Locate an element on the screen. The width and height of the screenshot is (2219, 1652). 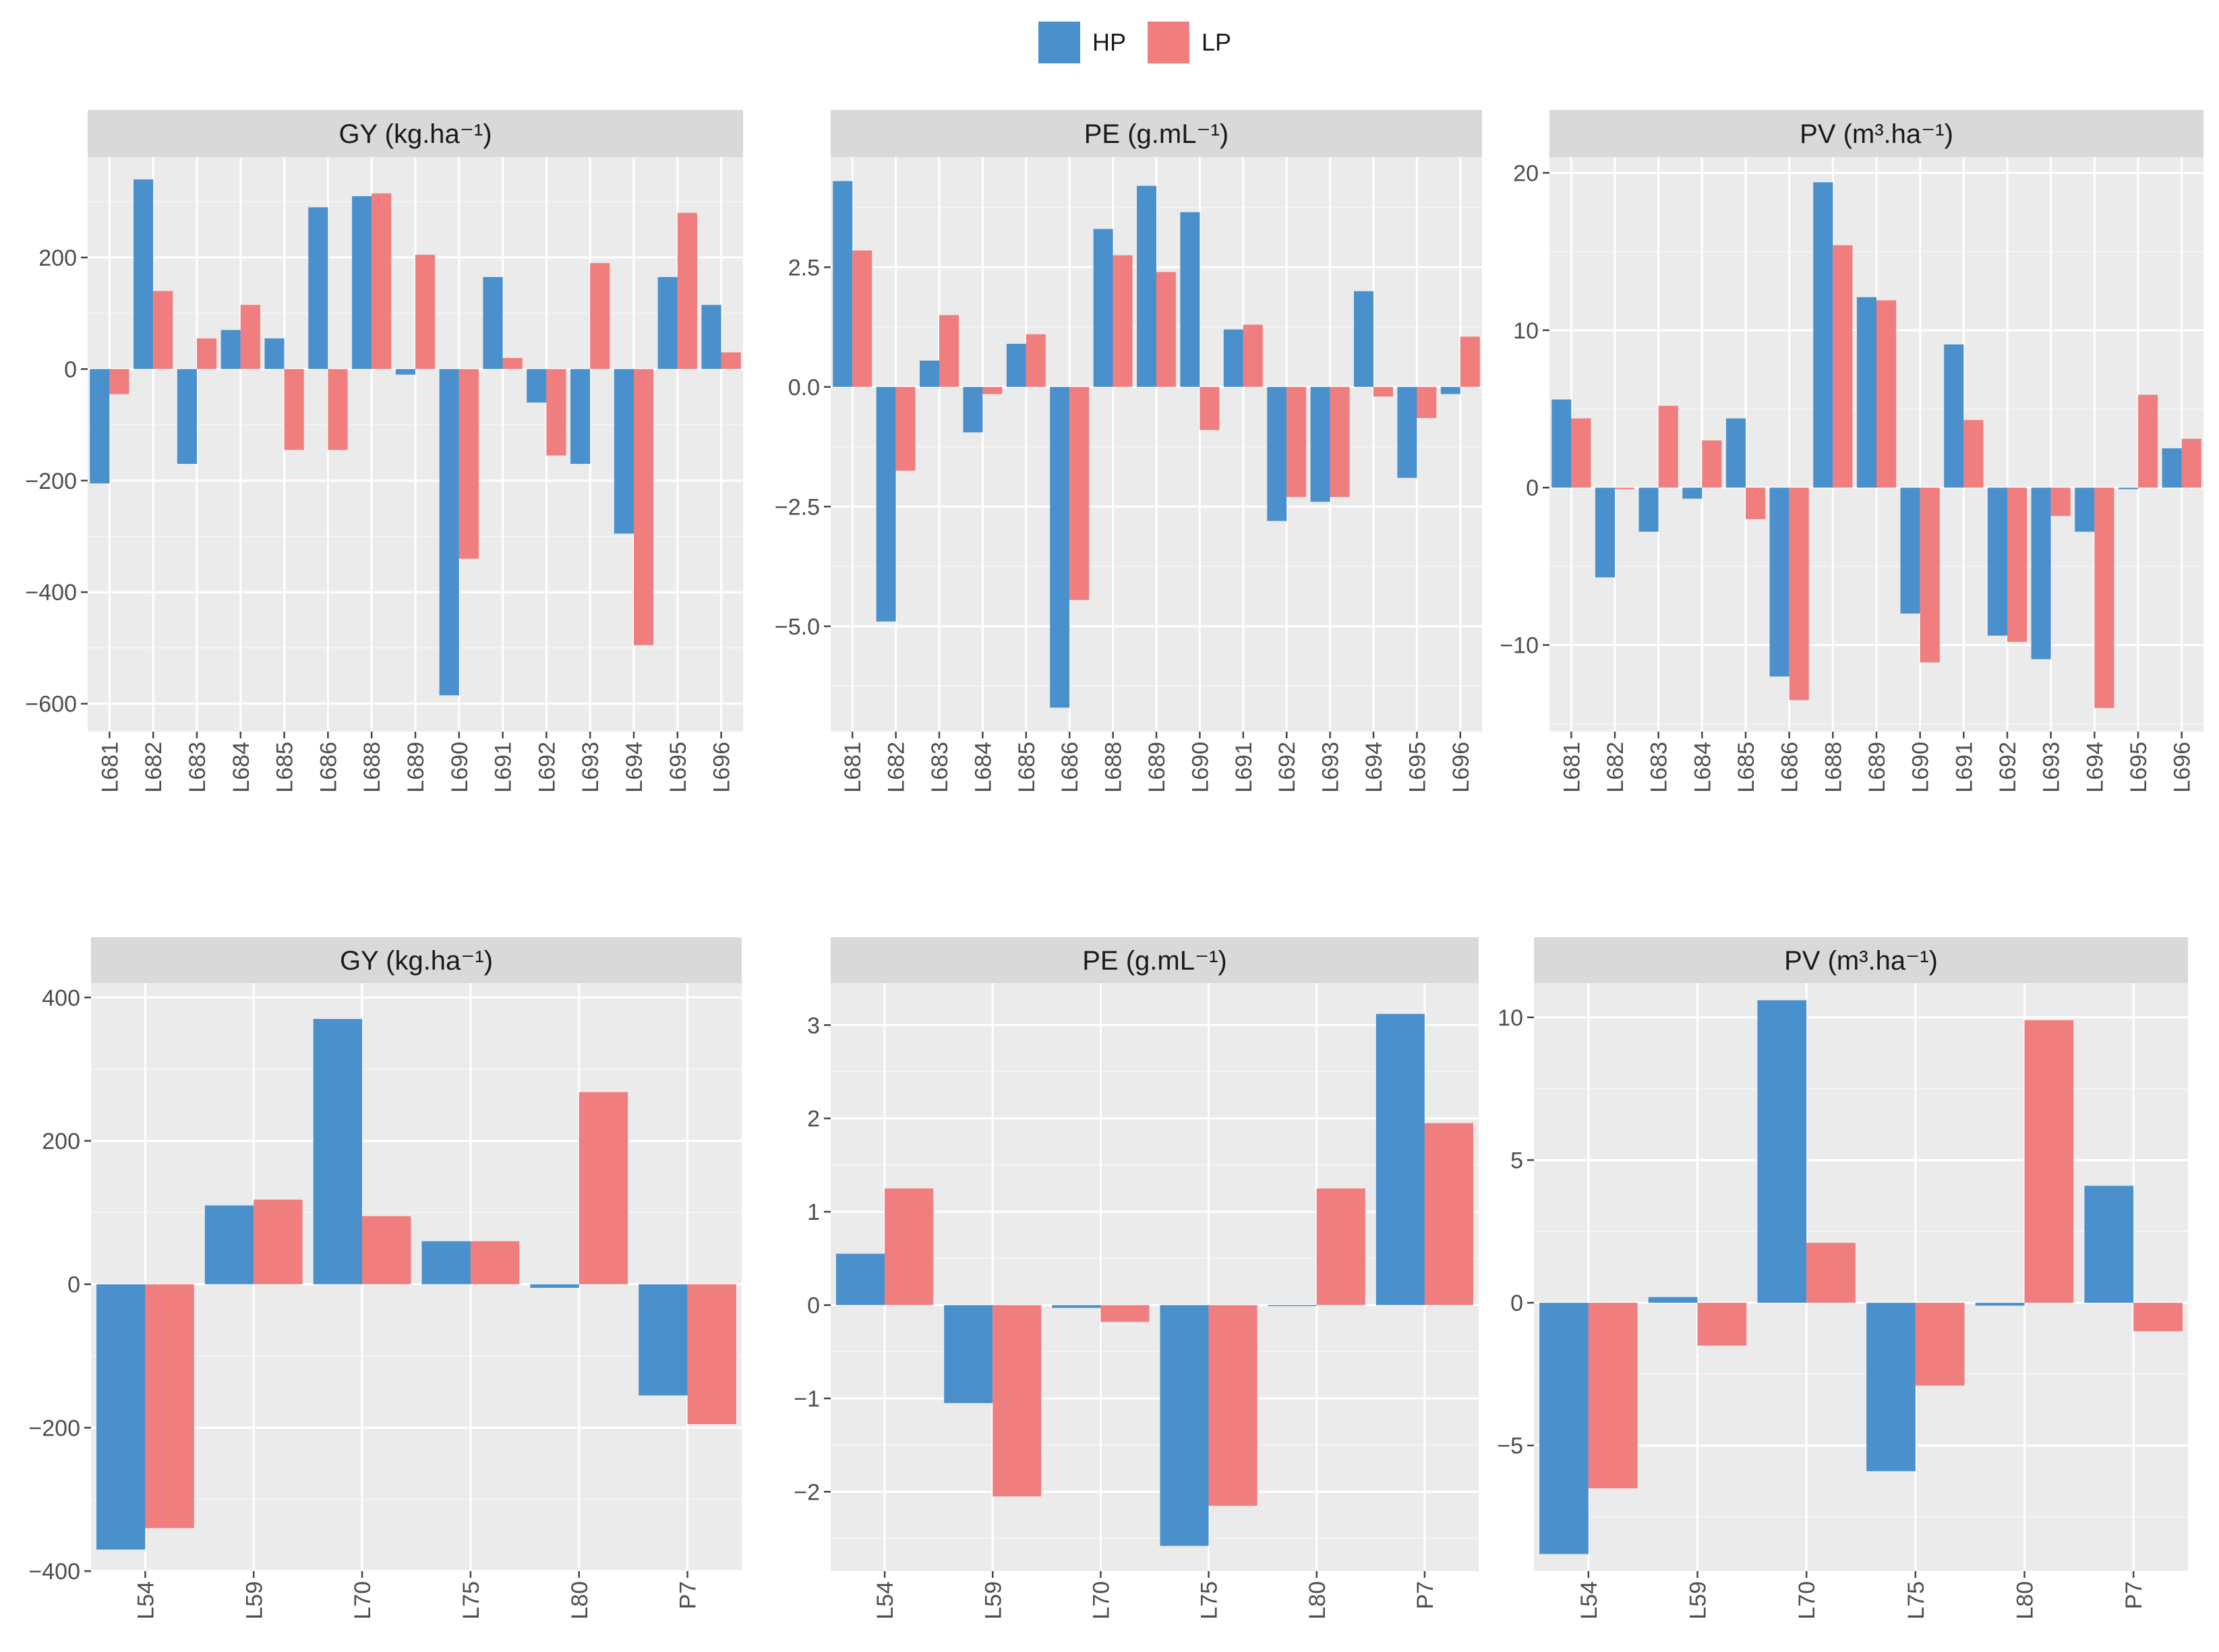
chart-panel-5: PV (m³.ha⁻¹) −5 0 5 10 L54 L59 L70 L75 L80 P7 is located at coordinates (1842, 1278).